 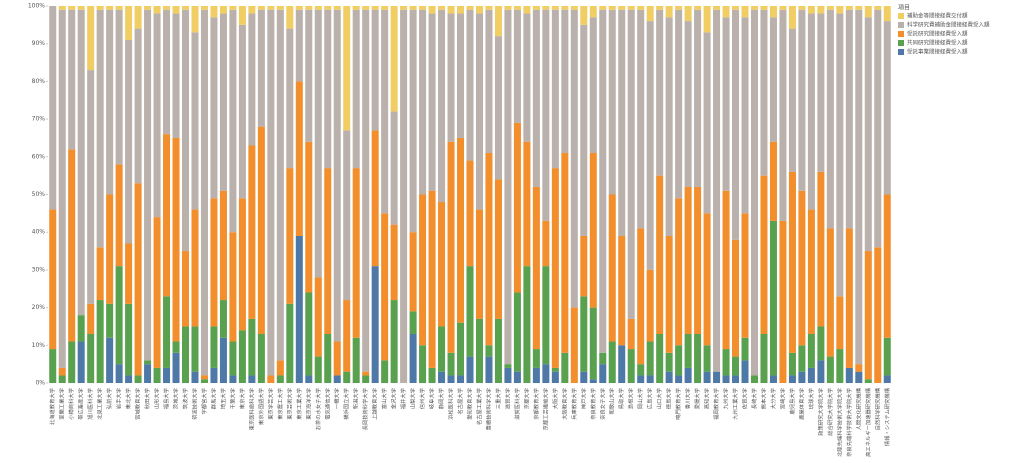 What do you see at coordinates (669, 398) in the screenshot?
I see `x-tick-label: 徳島大学` at bounding box center [669, 398].